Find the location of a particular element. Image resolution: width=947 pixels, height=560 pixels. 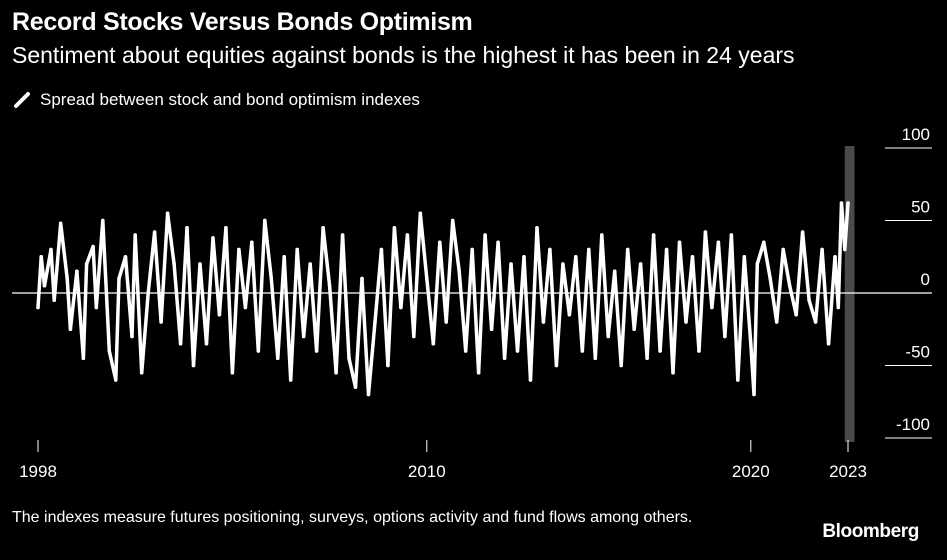

highlight-band is located at coordinates (849, 294).